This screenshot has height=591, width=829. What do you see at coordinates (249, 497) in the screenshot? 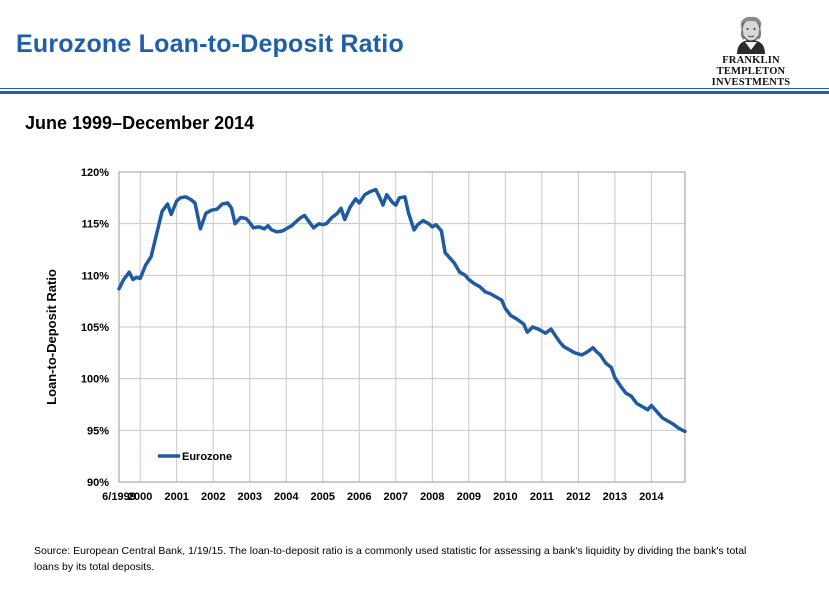
I see `x-tick-label: 2003` at bounding box center [249, 497].